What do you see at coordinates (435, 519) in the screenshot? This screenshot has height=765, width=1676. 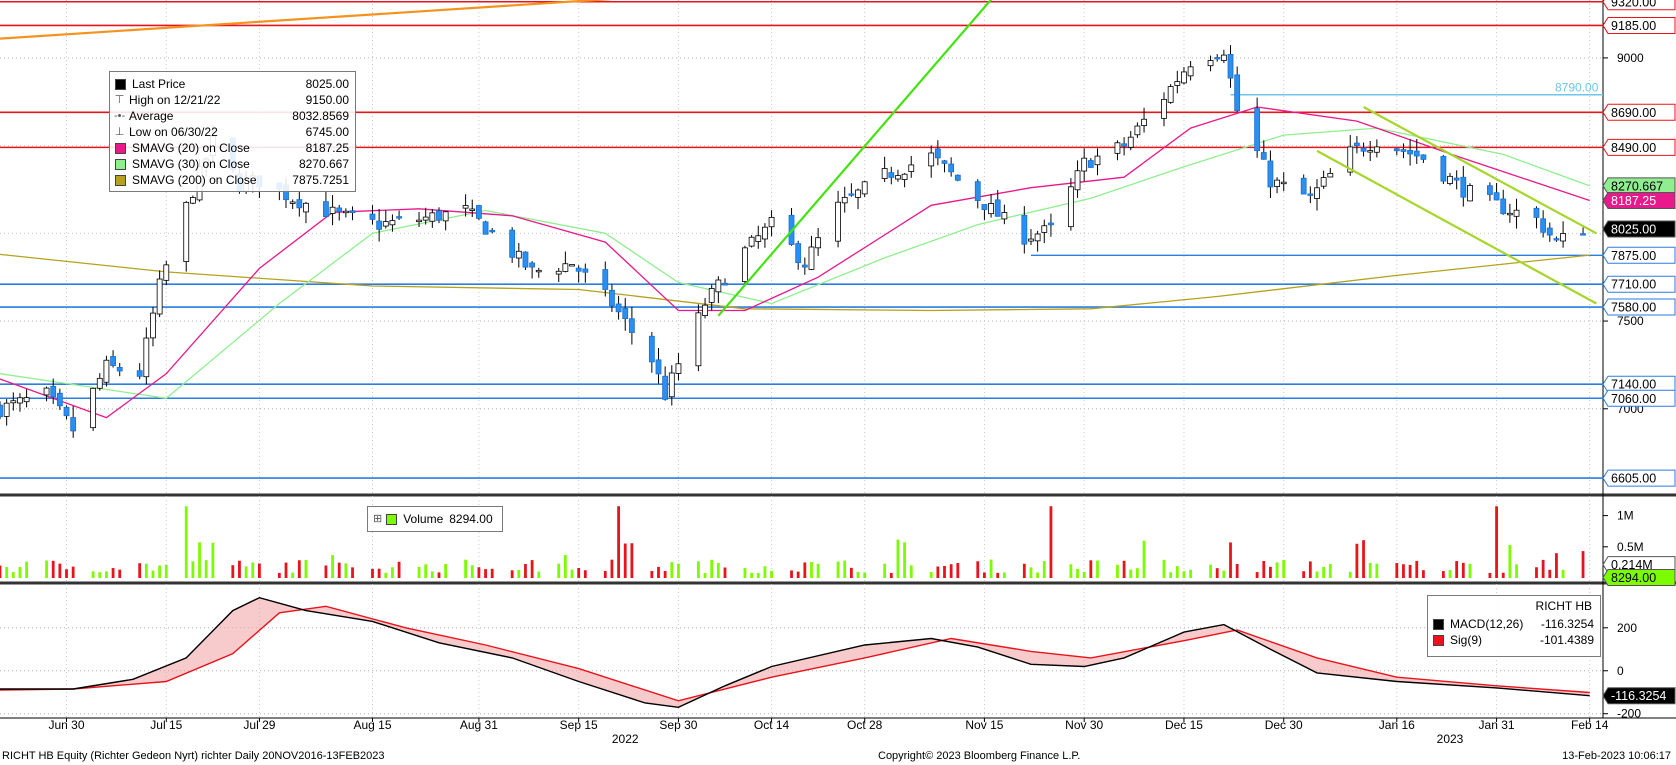 I see `volume-legend: ⊞ Volume 8294.00` at bounding box center [435, 519].